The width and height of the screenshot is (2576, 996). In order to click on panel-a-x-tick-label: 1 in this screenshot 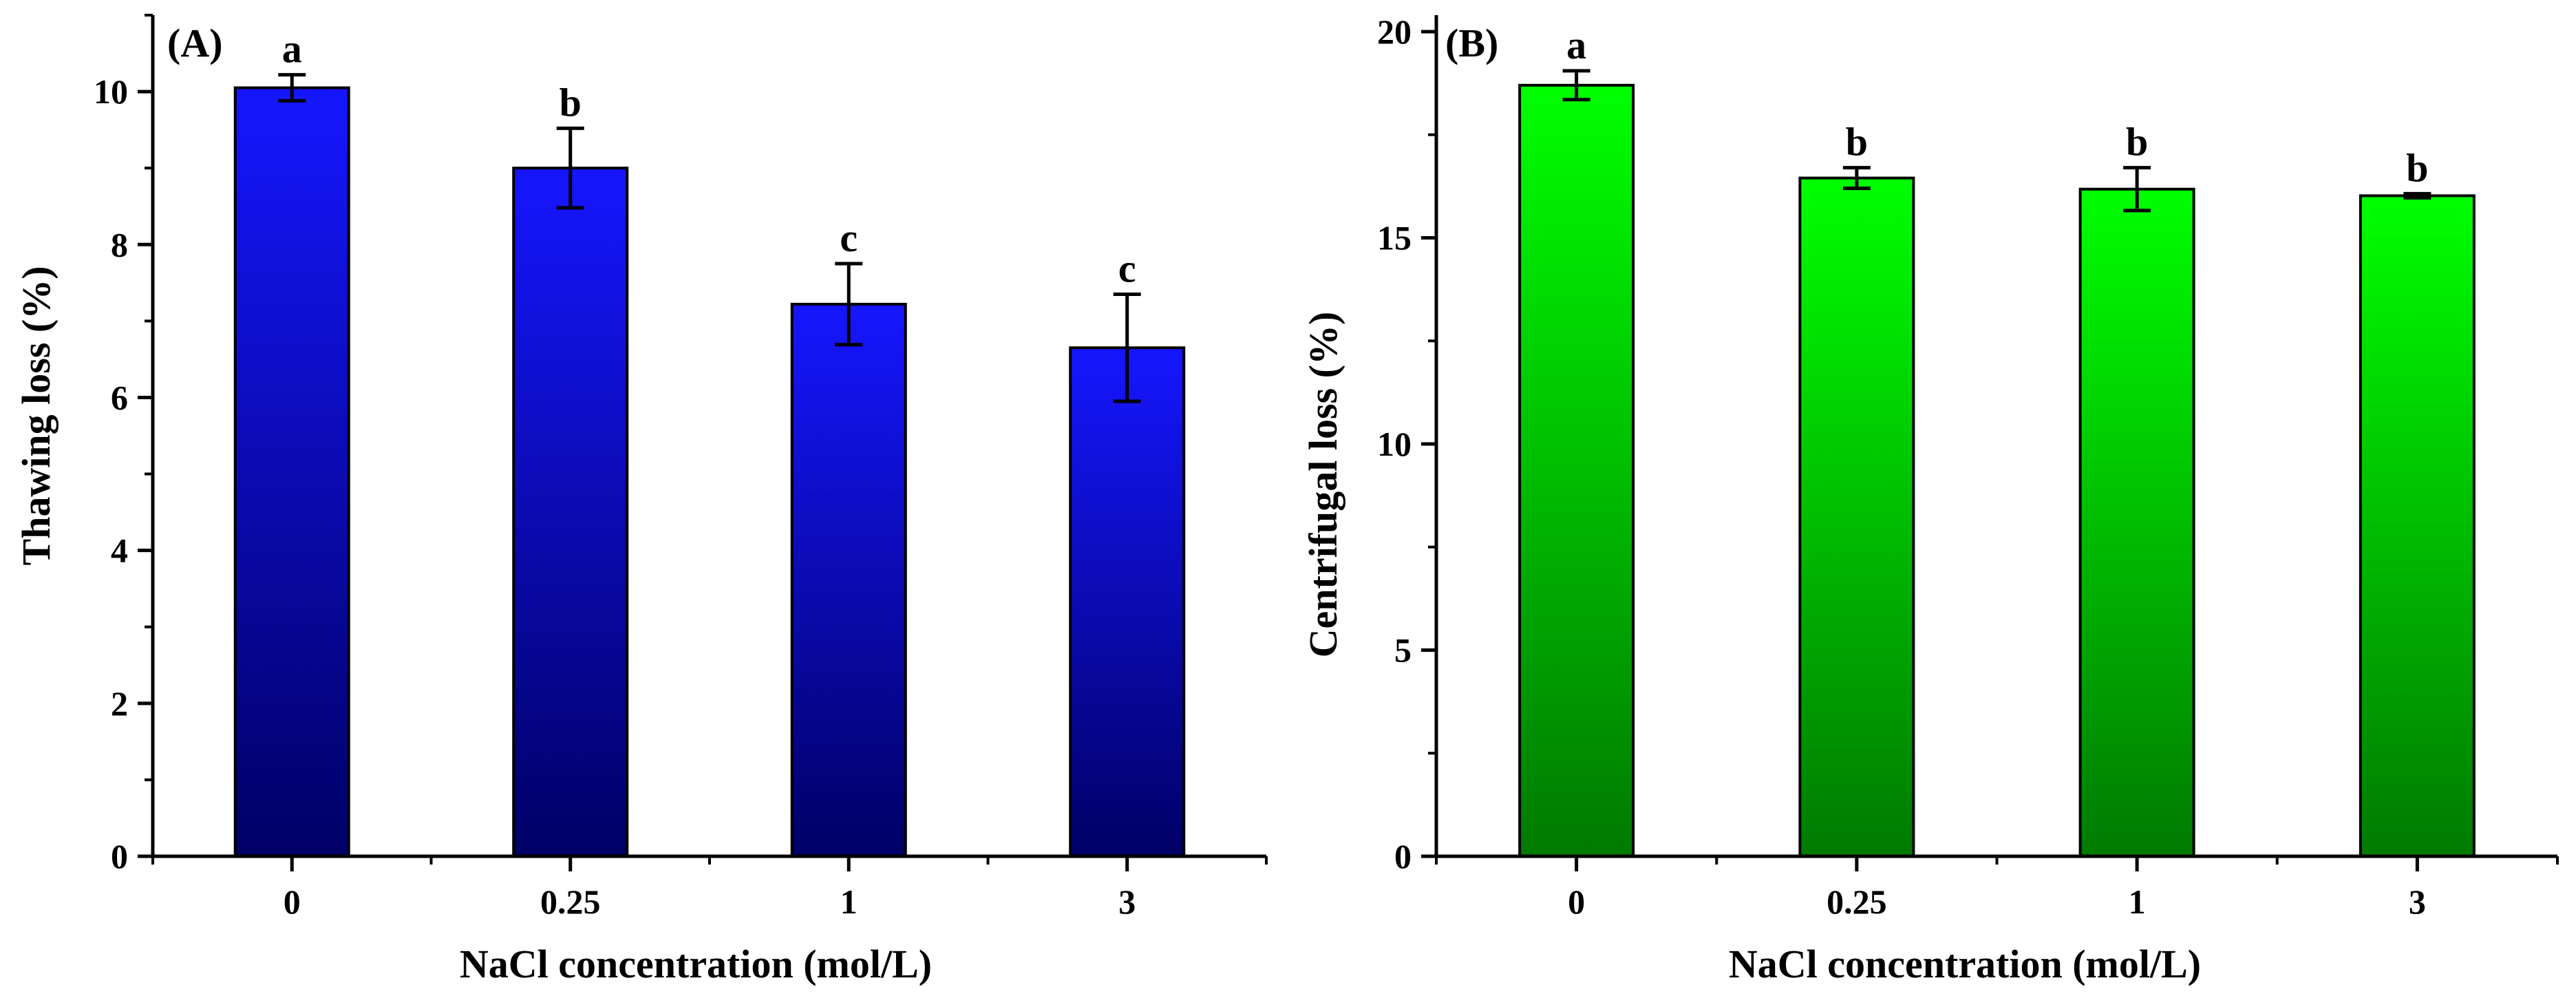, I will do `click(849, 902)`.